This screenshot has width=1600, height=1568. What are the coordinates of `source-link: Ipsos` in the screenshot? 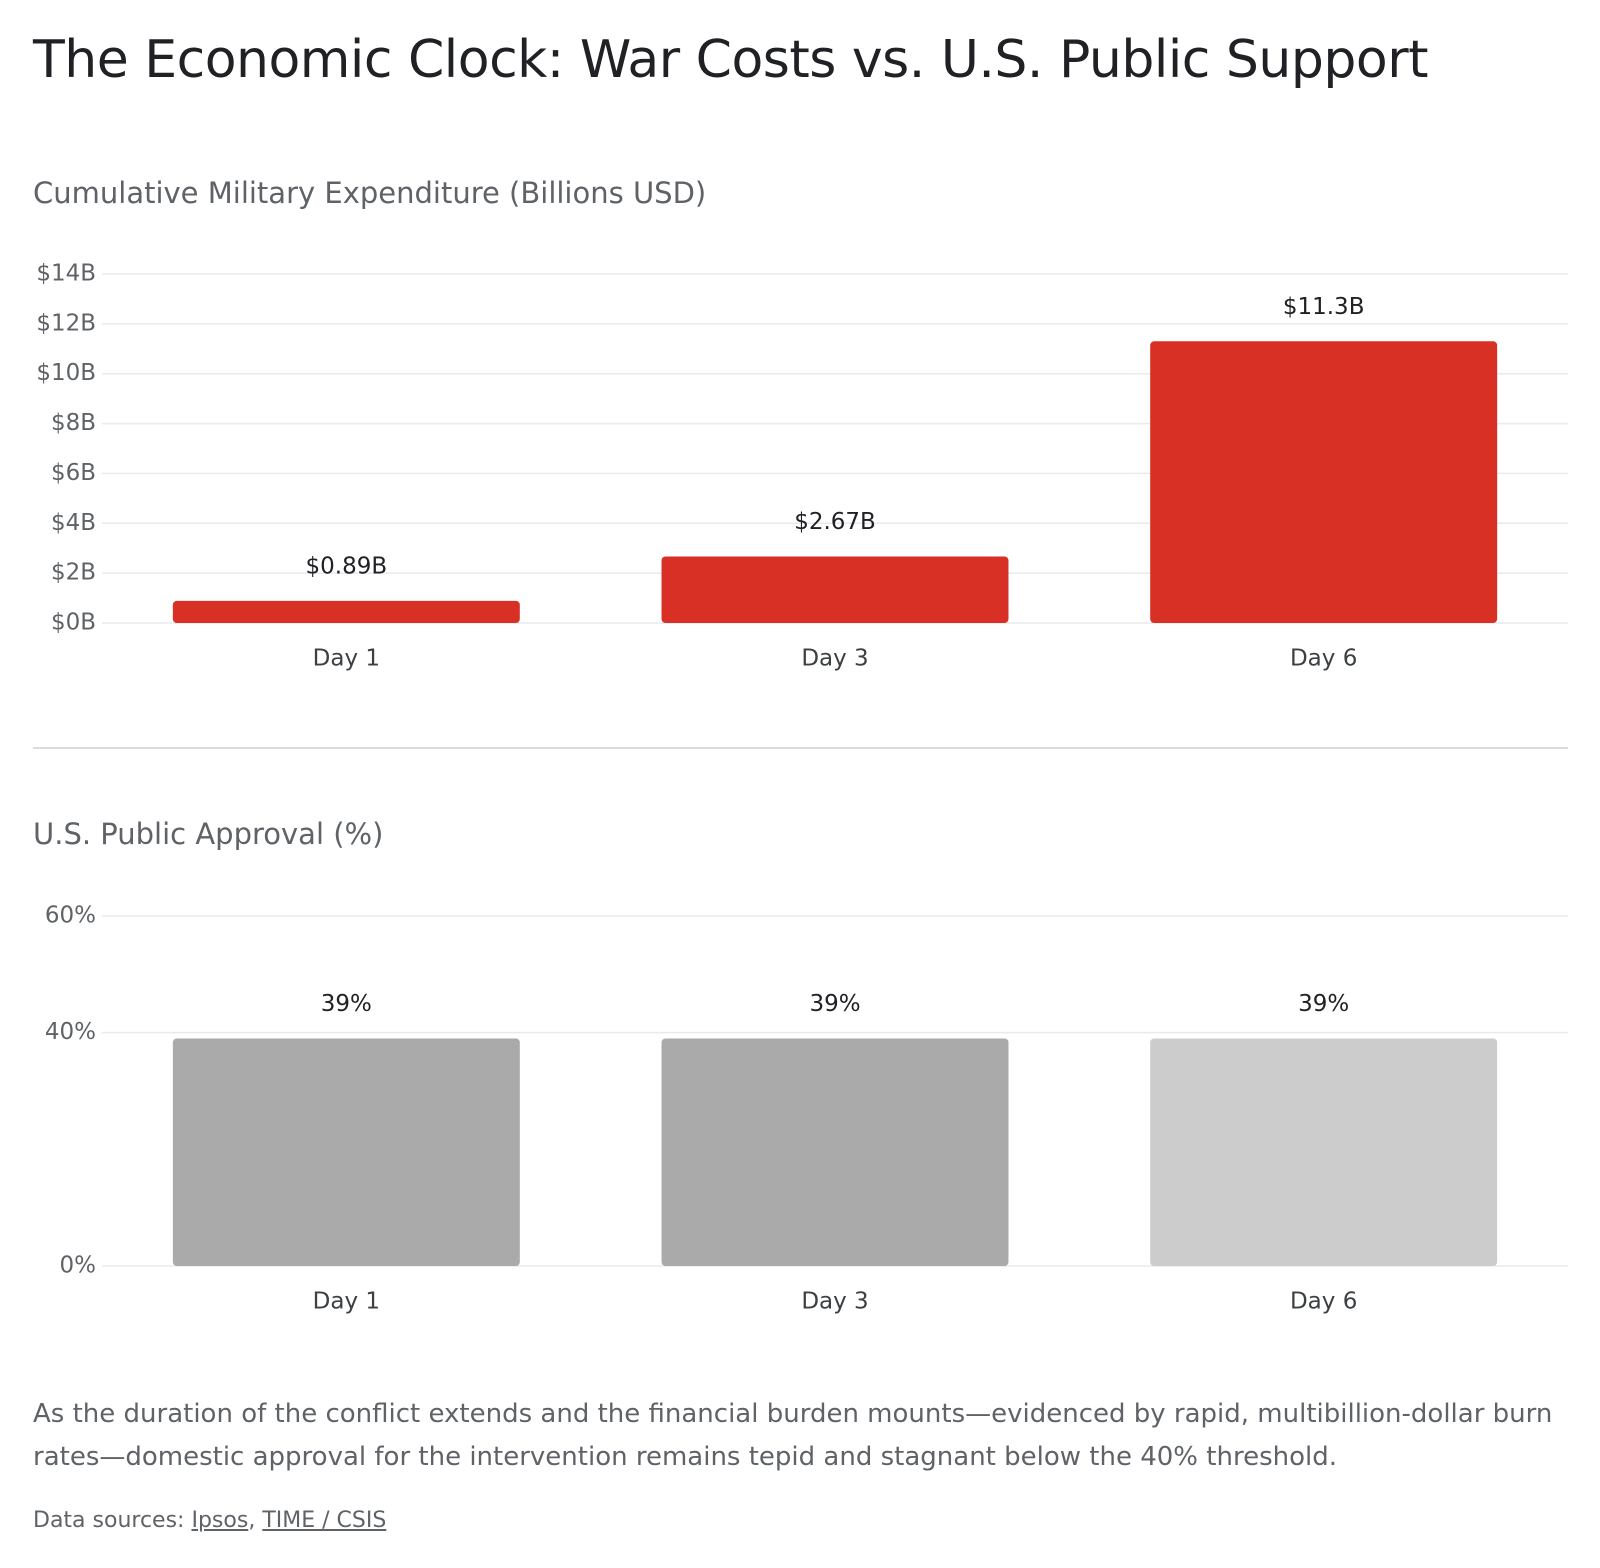 It's located at (220, 1520).